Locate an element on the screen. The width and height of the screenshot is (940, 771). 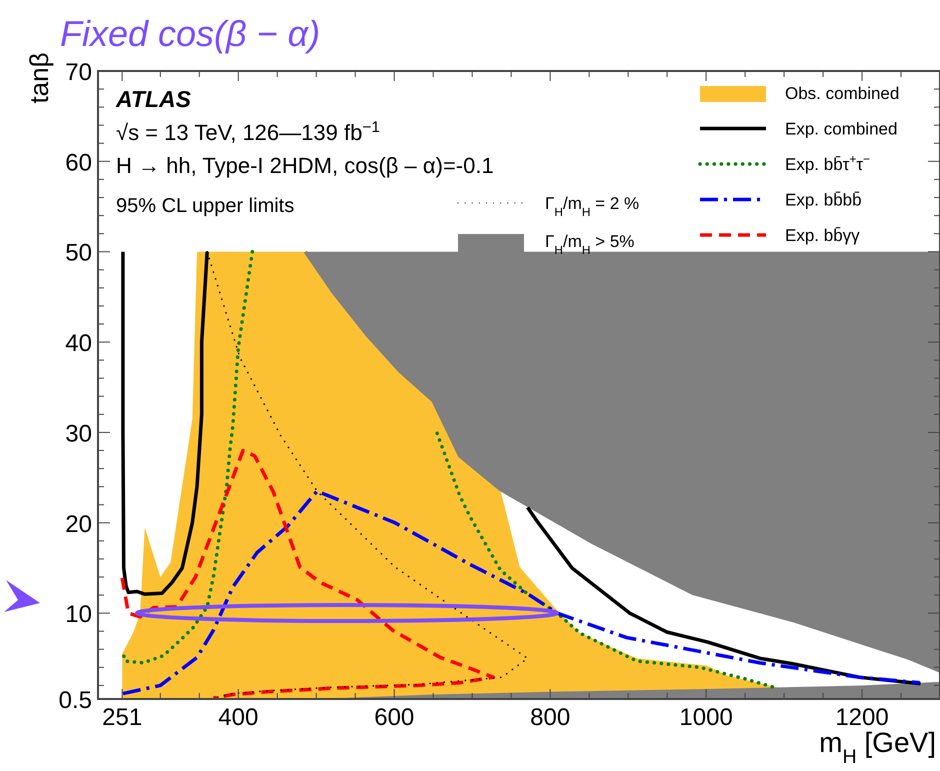
y-tick-label: 40 is located at coordinates (78, 344).